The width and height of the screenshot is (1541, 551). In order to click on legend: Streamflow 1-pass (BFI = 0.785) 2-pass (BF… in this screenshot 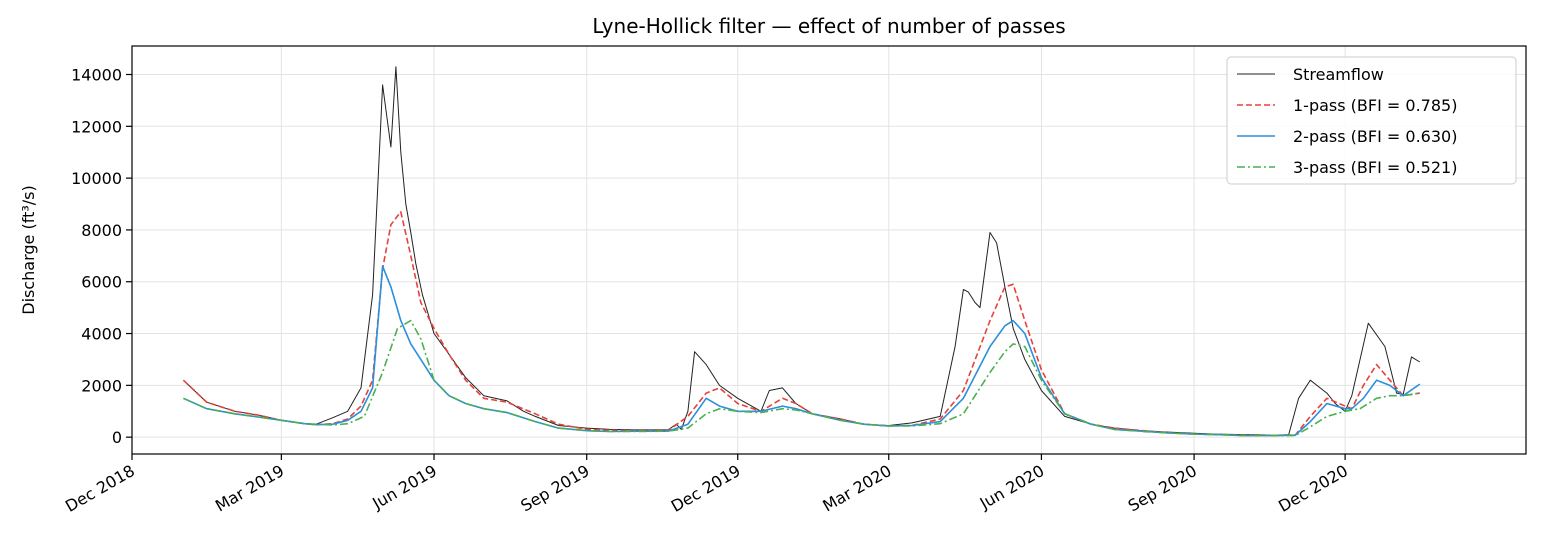, I will do `click(1371, 120)`.